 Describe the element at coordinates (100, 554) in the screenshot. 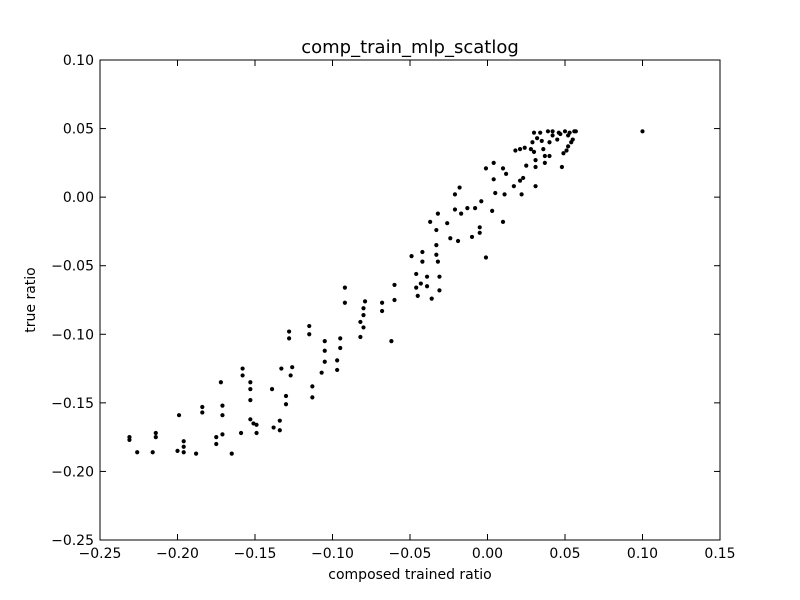

I see `x-tick-label: −0.25` at that location.